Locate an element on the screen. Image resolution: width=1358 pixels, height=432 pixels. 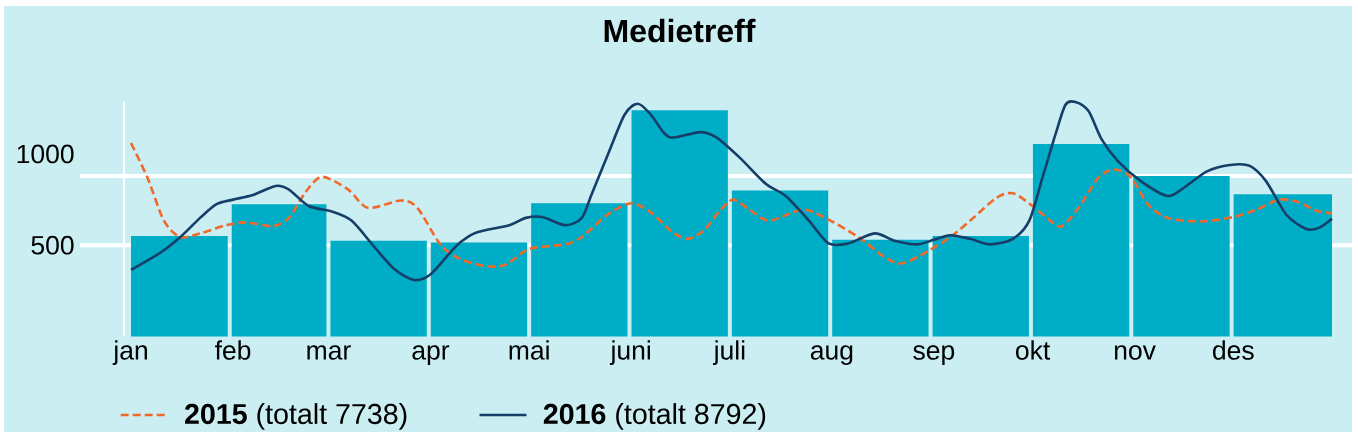
x-tick-label: juni is located at coordinates (629, 352).